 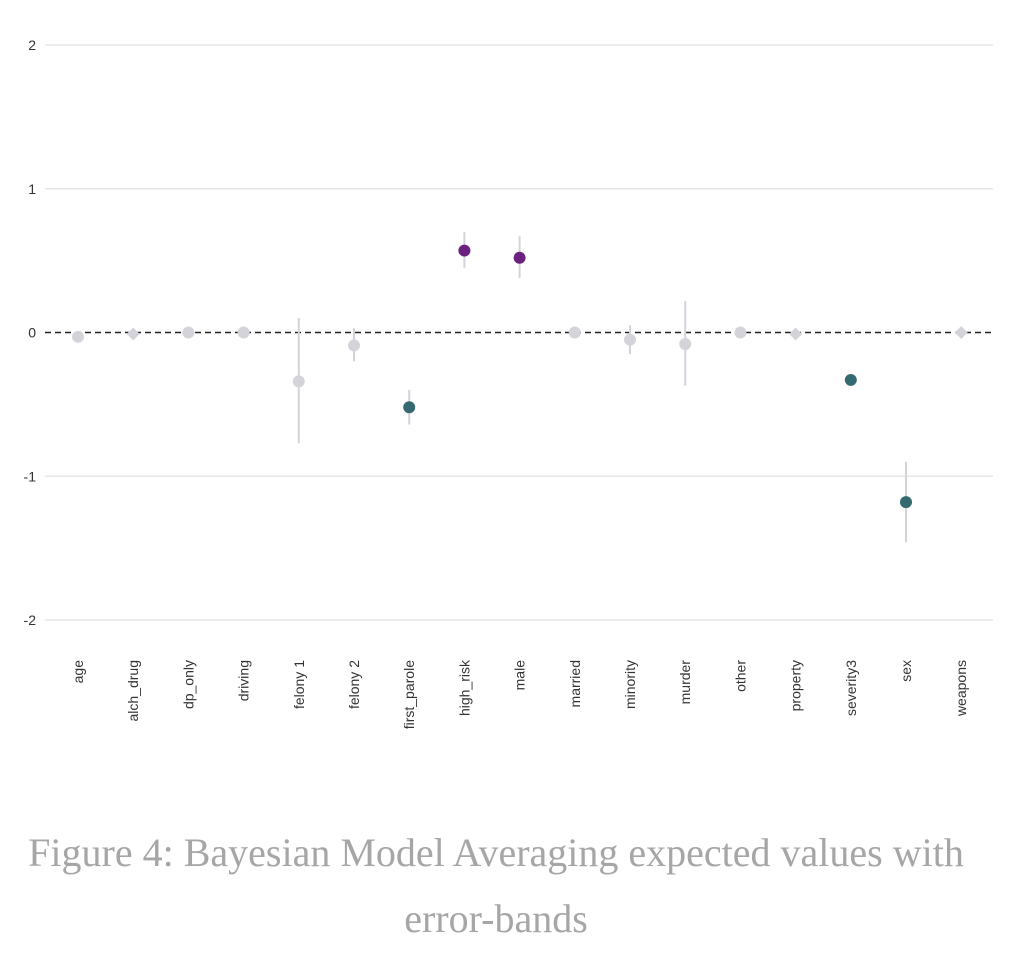 What do you see at coordinates (464, 687) in the screenshot?
I see `x-tick-label: high_risk` at bounding box center [464, 687].